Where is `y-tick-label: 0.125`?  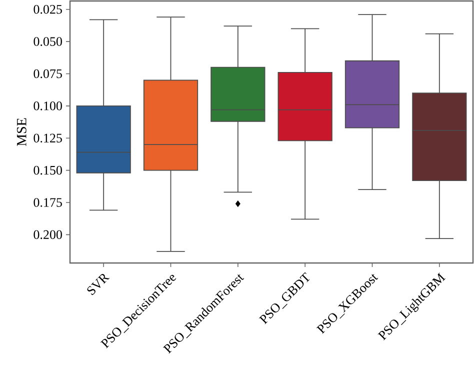
y-tick-label: 0.125 is located at coordinates (48, 138).